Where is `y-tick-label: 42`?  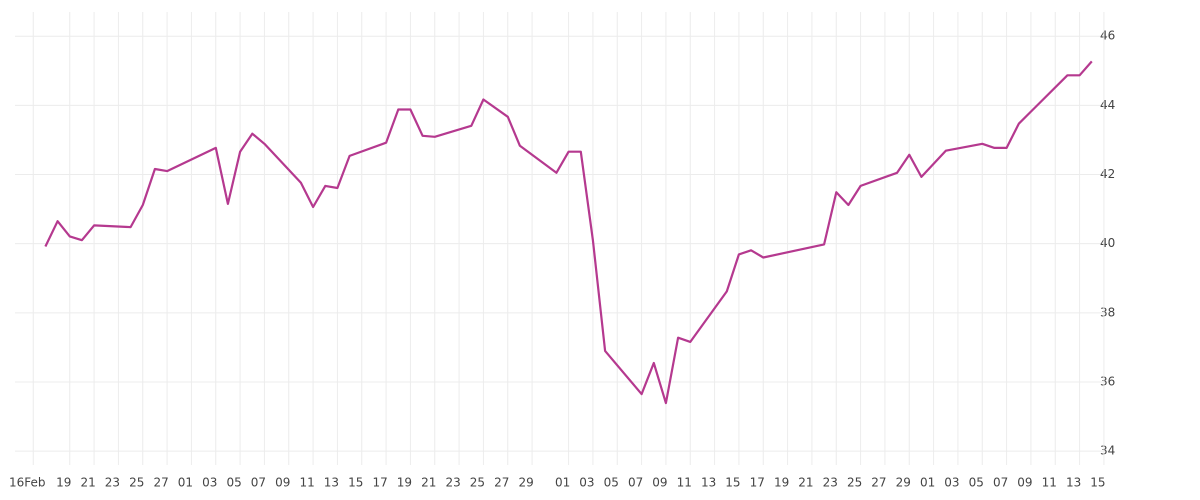
y-tick-label: 42 is located at coordinates (1107, 174).